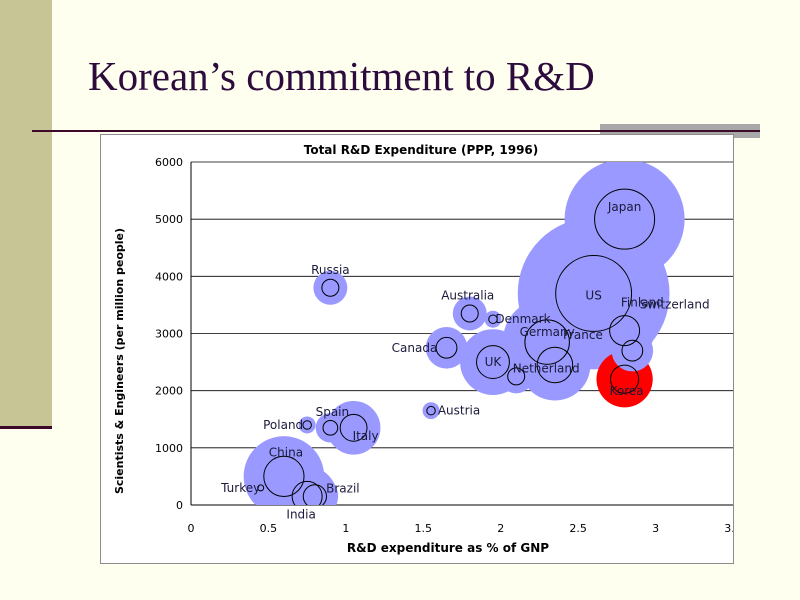 This screenshot has width=800, height=600. What do you see at coordinates (169, 219) in the screenshot?
I see `y-tick-label: 5000` at bounding box center [169, 219].